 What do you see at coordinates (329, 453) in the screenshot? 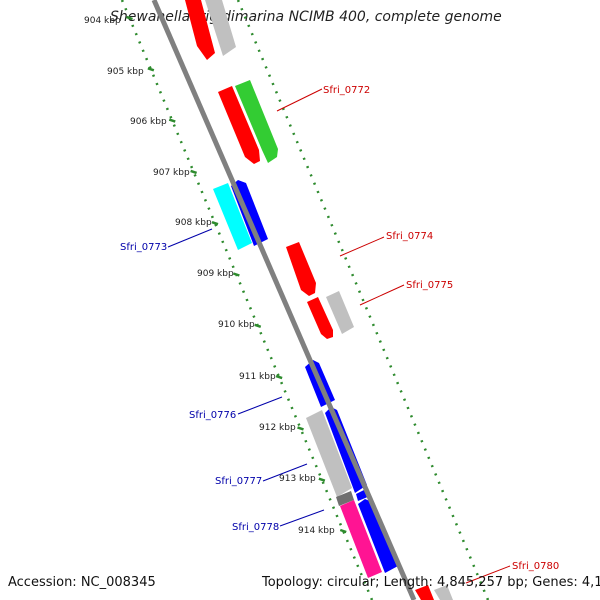
I see `gene-sfri-0777-pseudo` at bounding box center [329, 453].